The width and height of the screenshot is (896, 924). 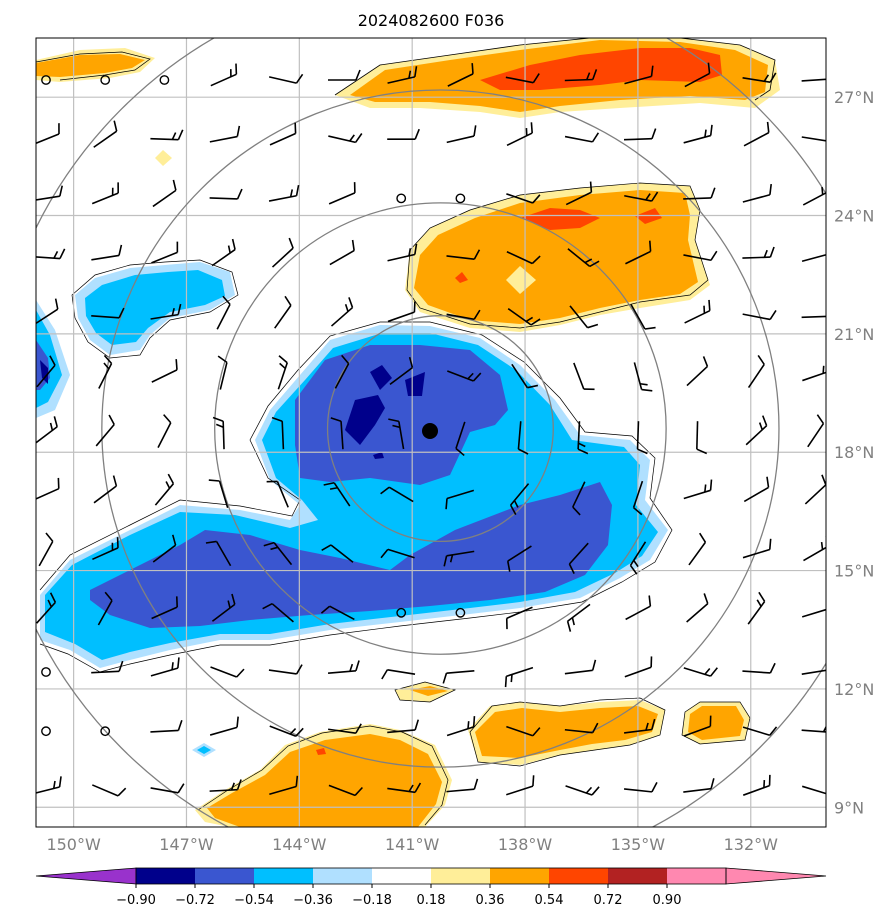 I want to click on lon-label: 138°W, so click(x=525, y=844).